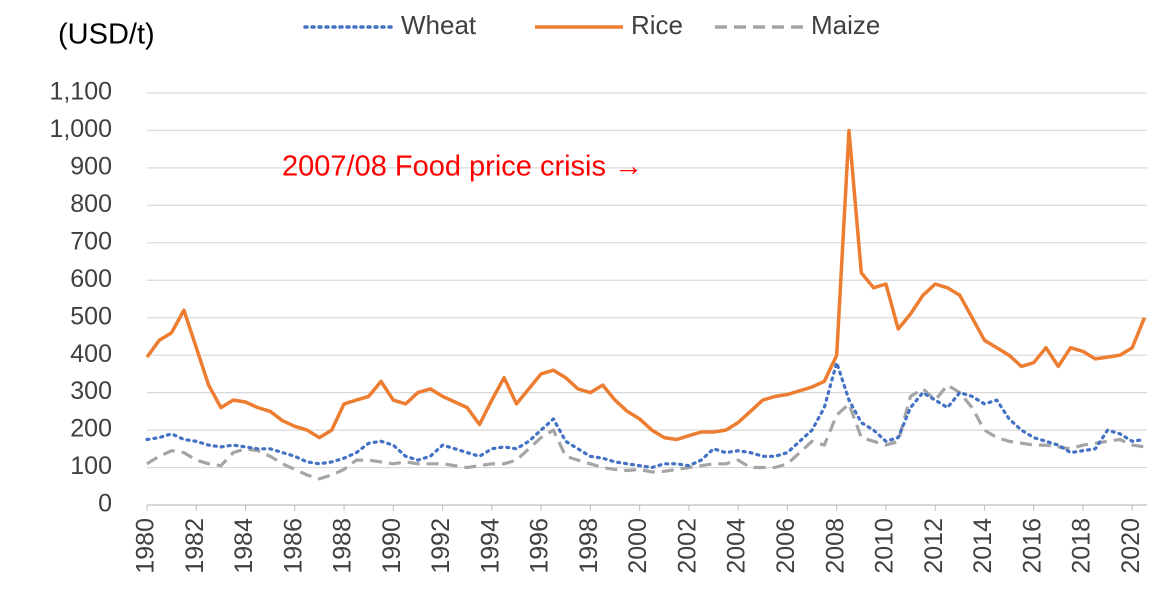 The height and width of the screenshot is (600, 1156). I want to click on x-tick-label: 2018, so click(1082, 546).